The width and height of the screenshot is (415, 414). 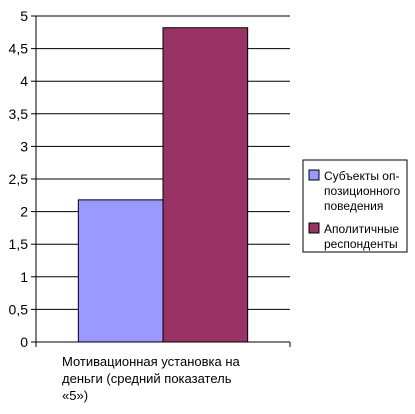 I want to click on y-tick-labels: 0 0,5 1 1,5 2 2,5 3 3,5 4 4,5 5, so click(x=19, y=179).